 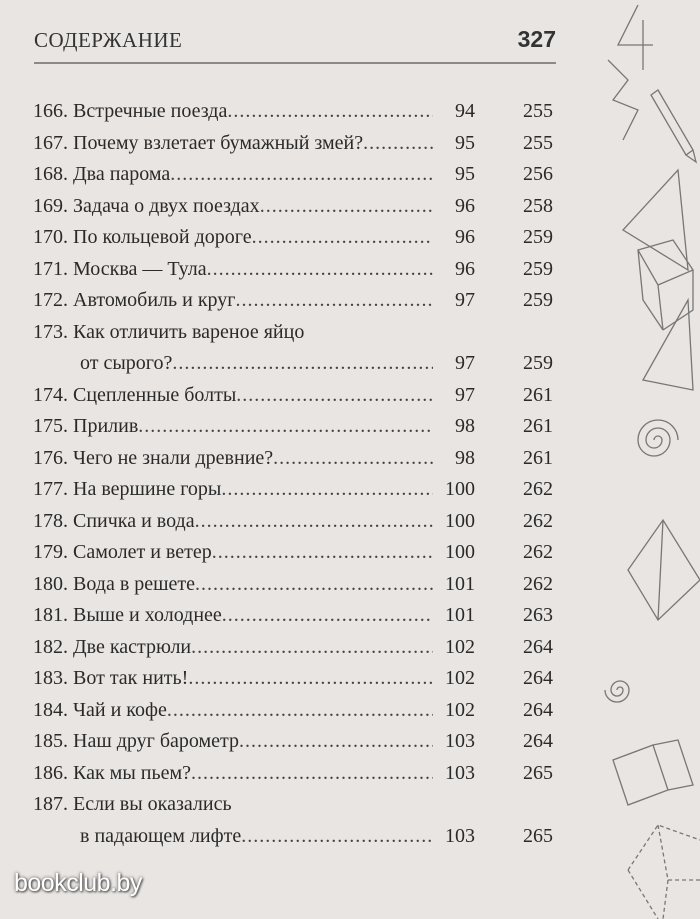 I want to click on polyhedron-doodle, so click(x=663, y=871).